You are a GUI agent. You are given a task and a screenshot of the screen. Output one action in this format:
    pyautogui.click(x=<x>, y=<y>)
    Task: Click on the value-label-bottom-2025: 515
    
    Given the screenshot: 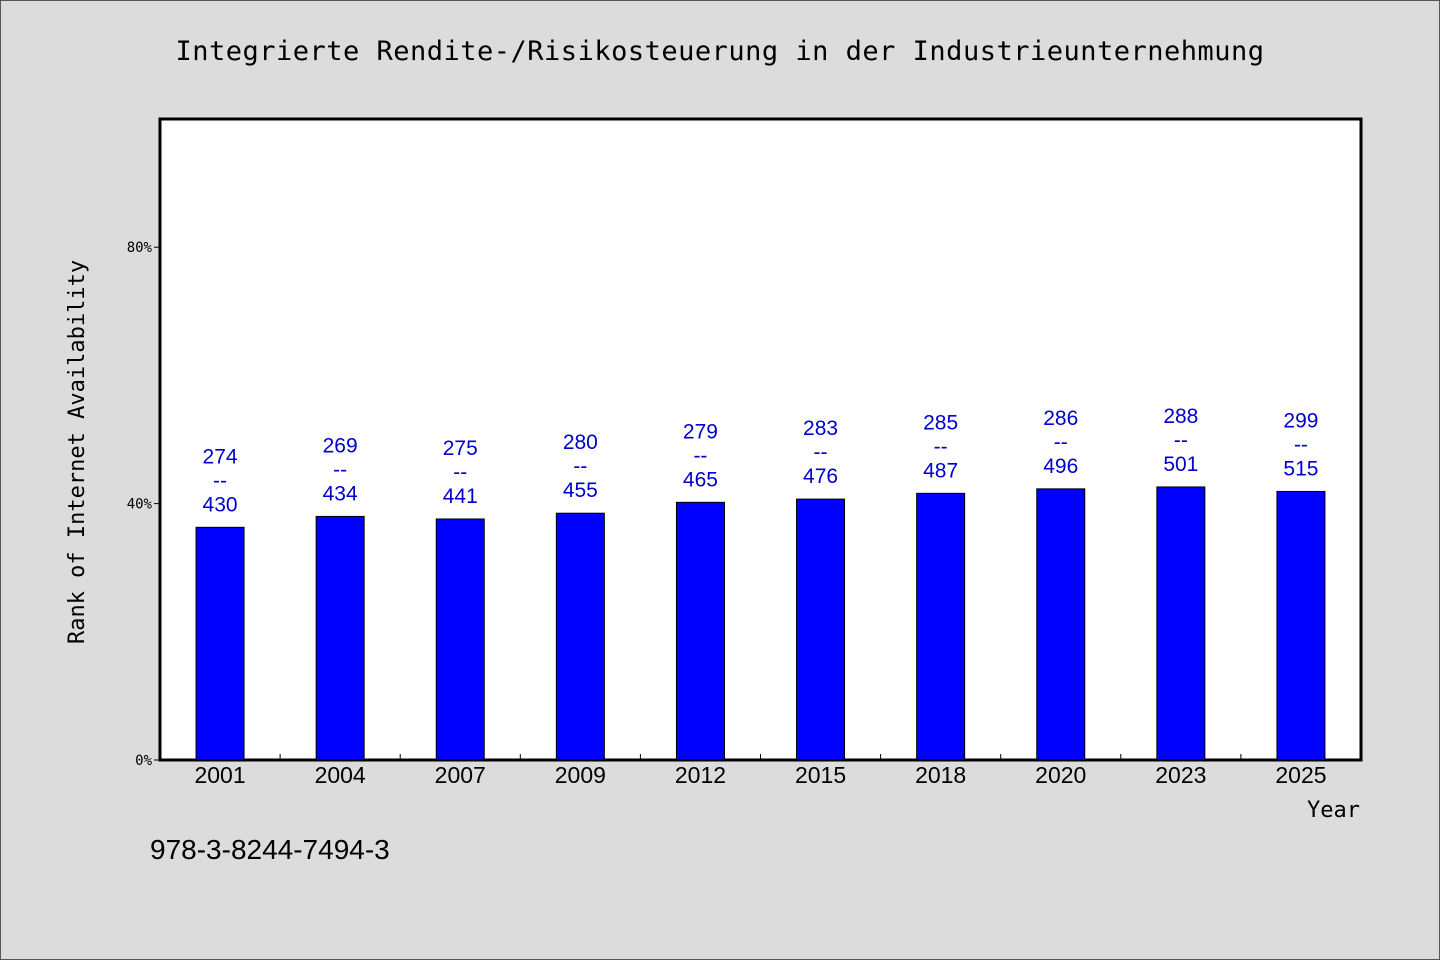 What is the action you would take?
    pyautogui.click(x=1300, y=468)
    